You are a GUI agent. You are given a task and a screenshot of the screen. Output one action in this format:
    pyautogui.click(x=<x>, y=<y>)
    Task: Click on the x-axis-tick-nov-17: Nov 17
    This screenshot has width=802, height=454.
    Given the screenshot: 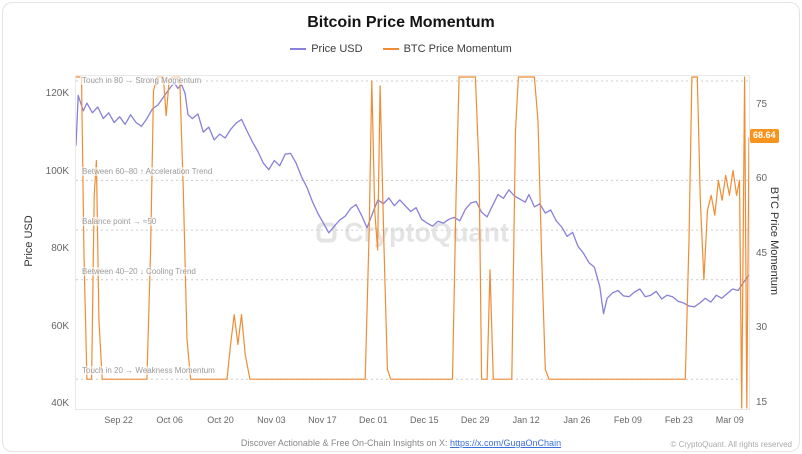 What is the action you would take?
    pyautogui.click(x=322, y=420)
    